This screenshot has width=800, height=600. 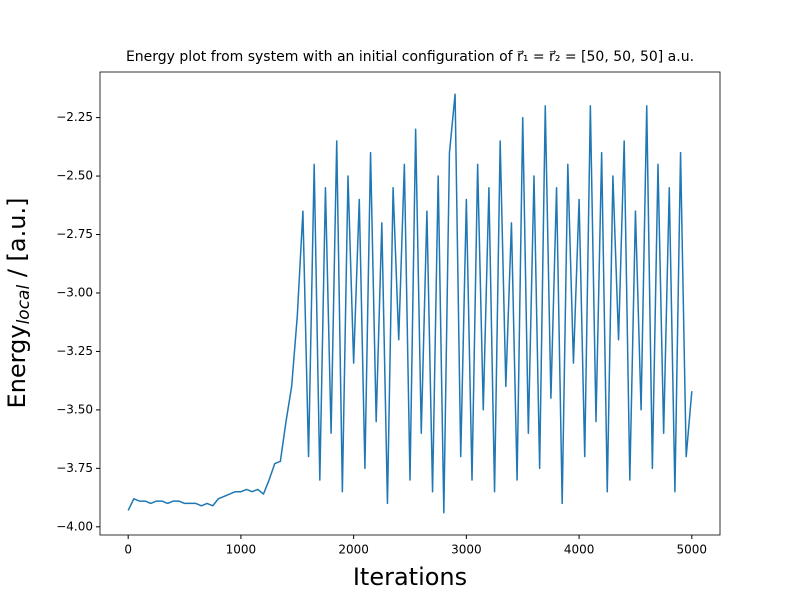 What do you see at coordinates (74, 176) in the screenshot?
I see `y-tick-label: −2.50` at bounding box center [74, 176].